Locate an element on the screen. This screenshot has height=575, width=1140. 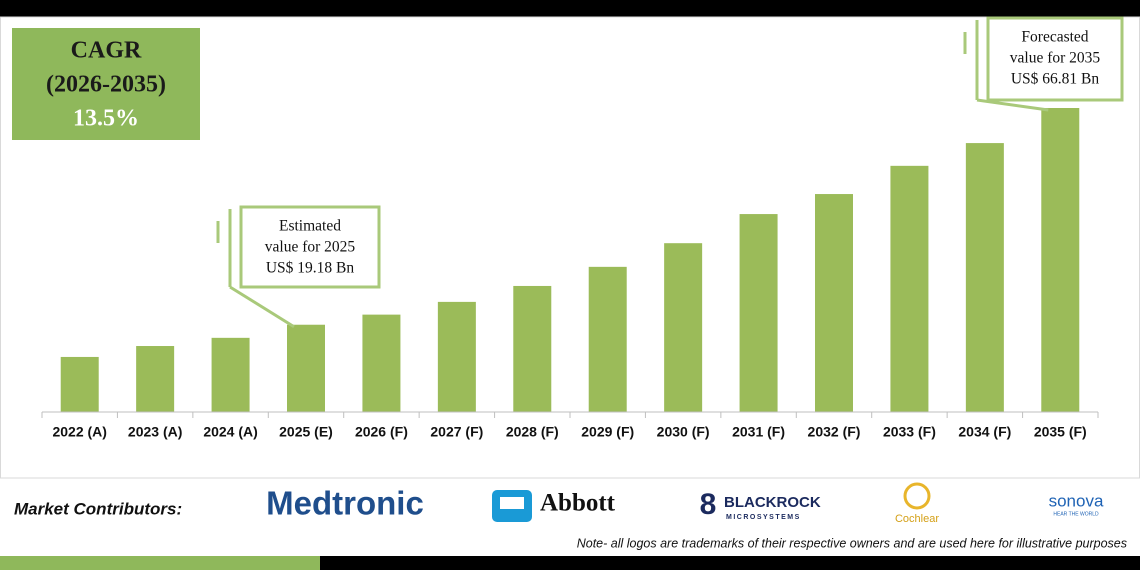
blackrock-icon: 8 is located at coordinates (708, 504).